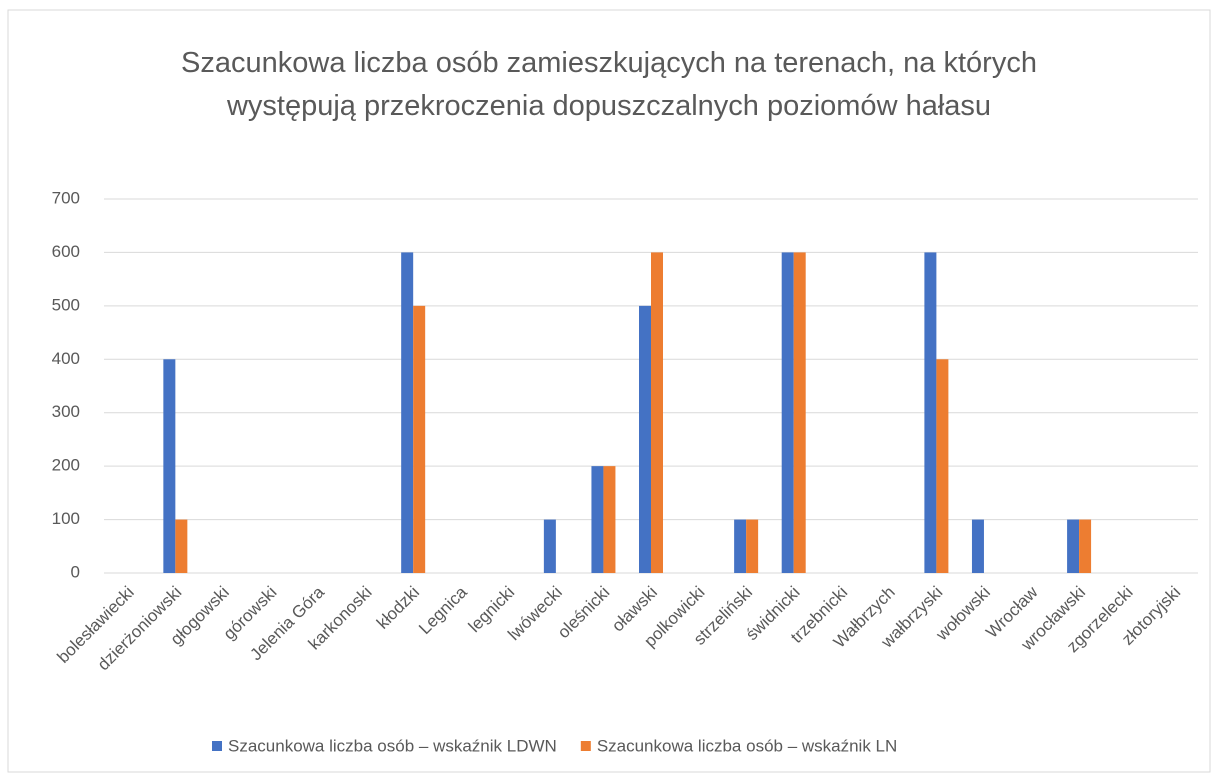 The width and height of the screenshot is (1218, 776). Describe the element at coordinates (66, 358) in the screenshot. I see `y-tick-label: 400` at that location.